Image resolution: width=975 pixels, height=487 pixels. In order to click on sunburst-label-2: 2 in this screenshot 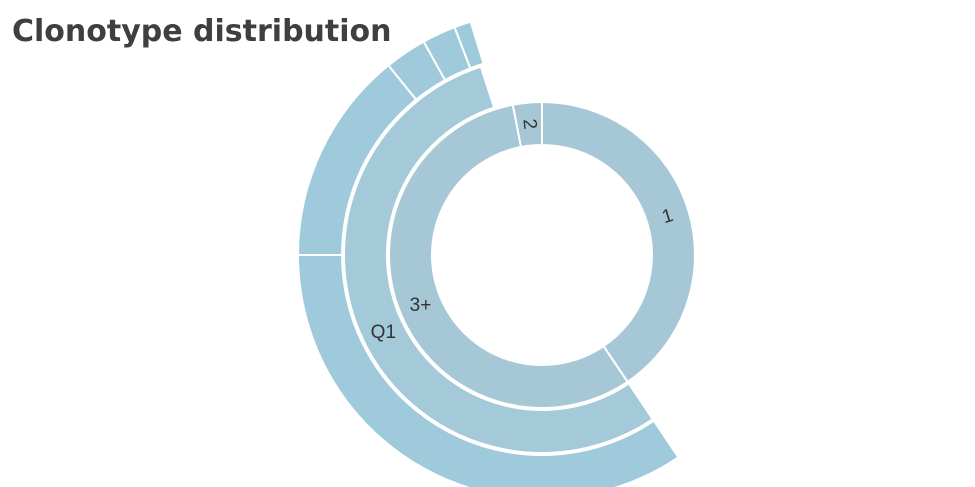, I will do `click(529, 124)`.